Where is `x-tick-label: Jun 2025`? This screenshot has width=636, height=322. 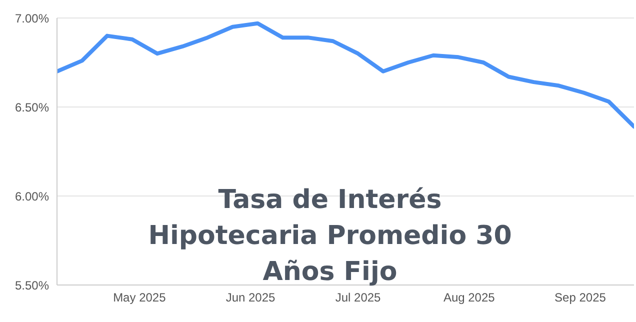 x-tick-label: Jun 2025 is located at coordinates (251, 297).